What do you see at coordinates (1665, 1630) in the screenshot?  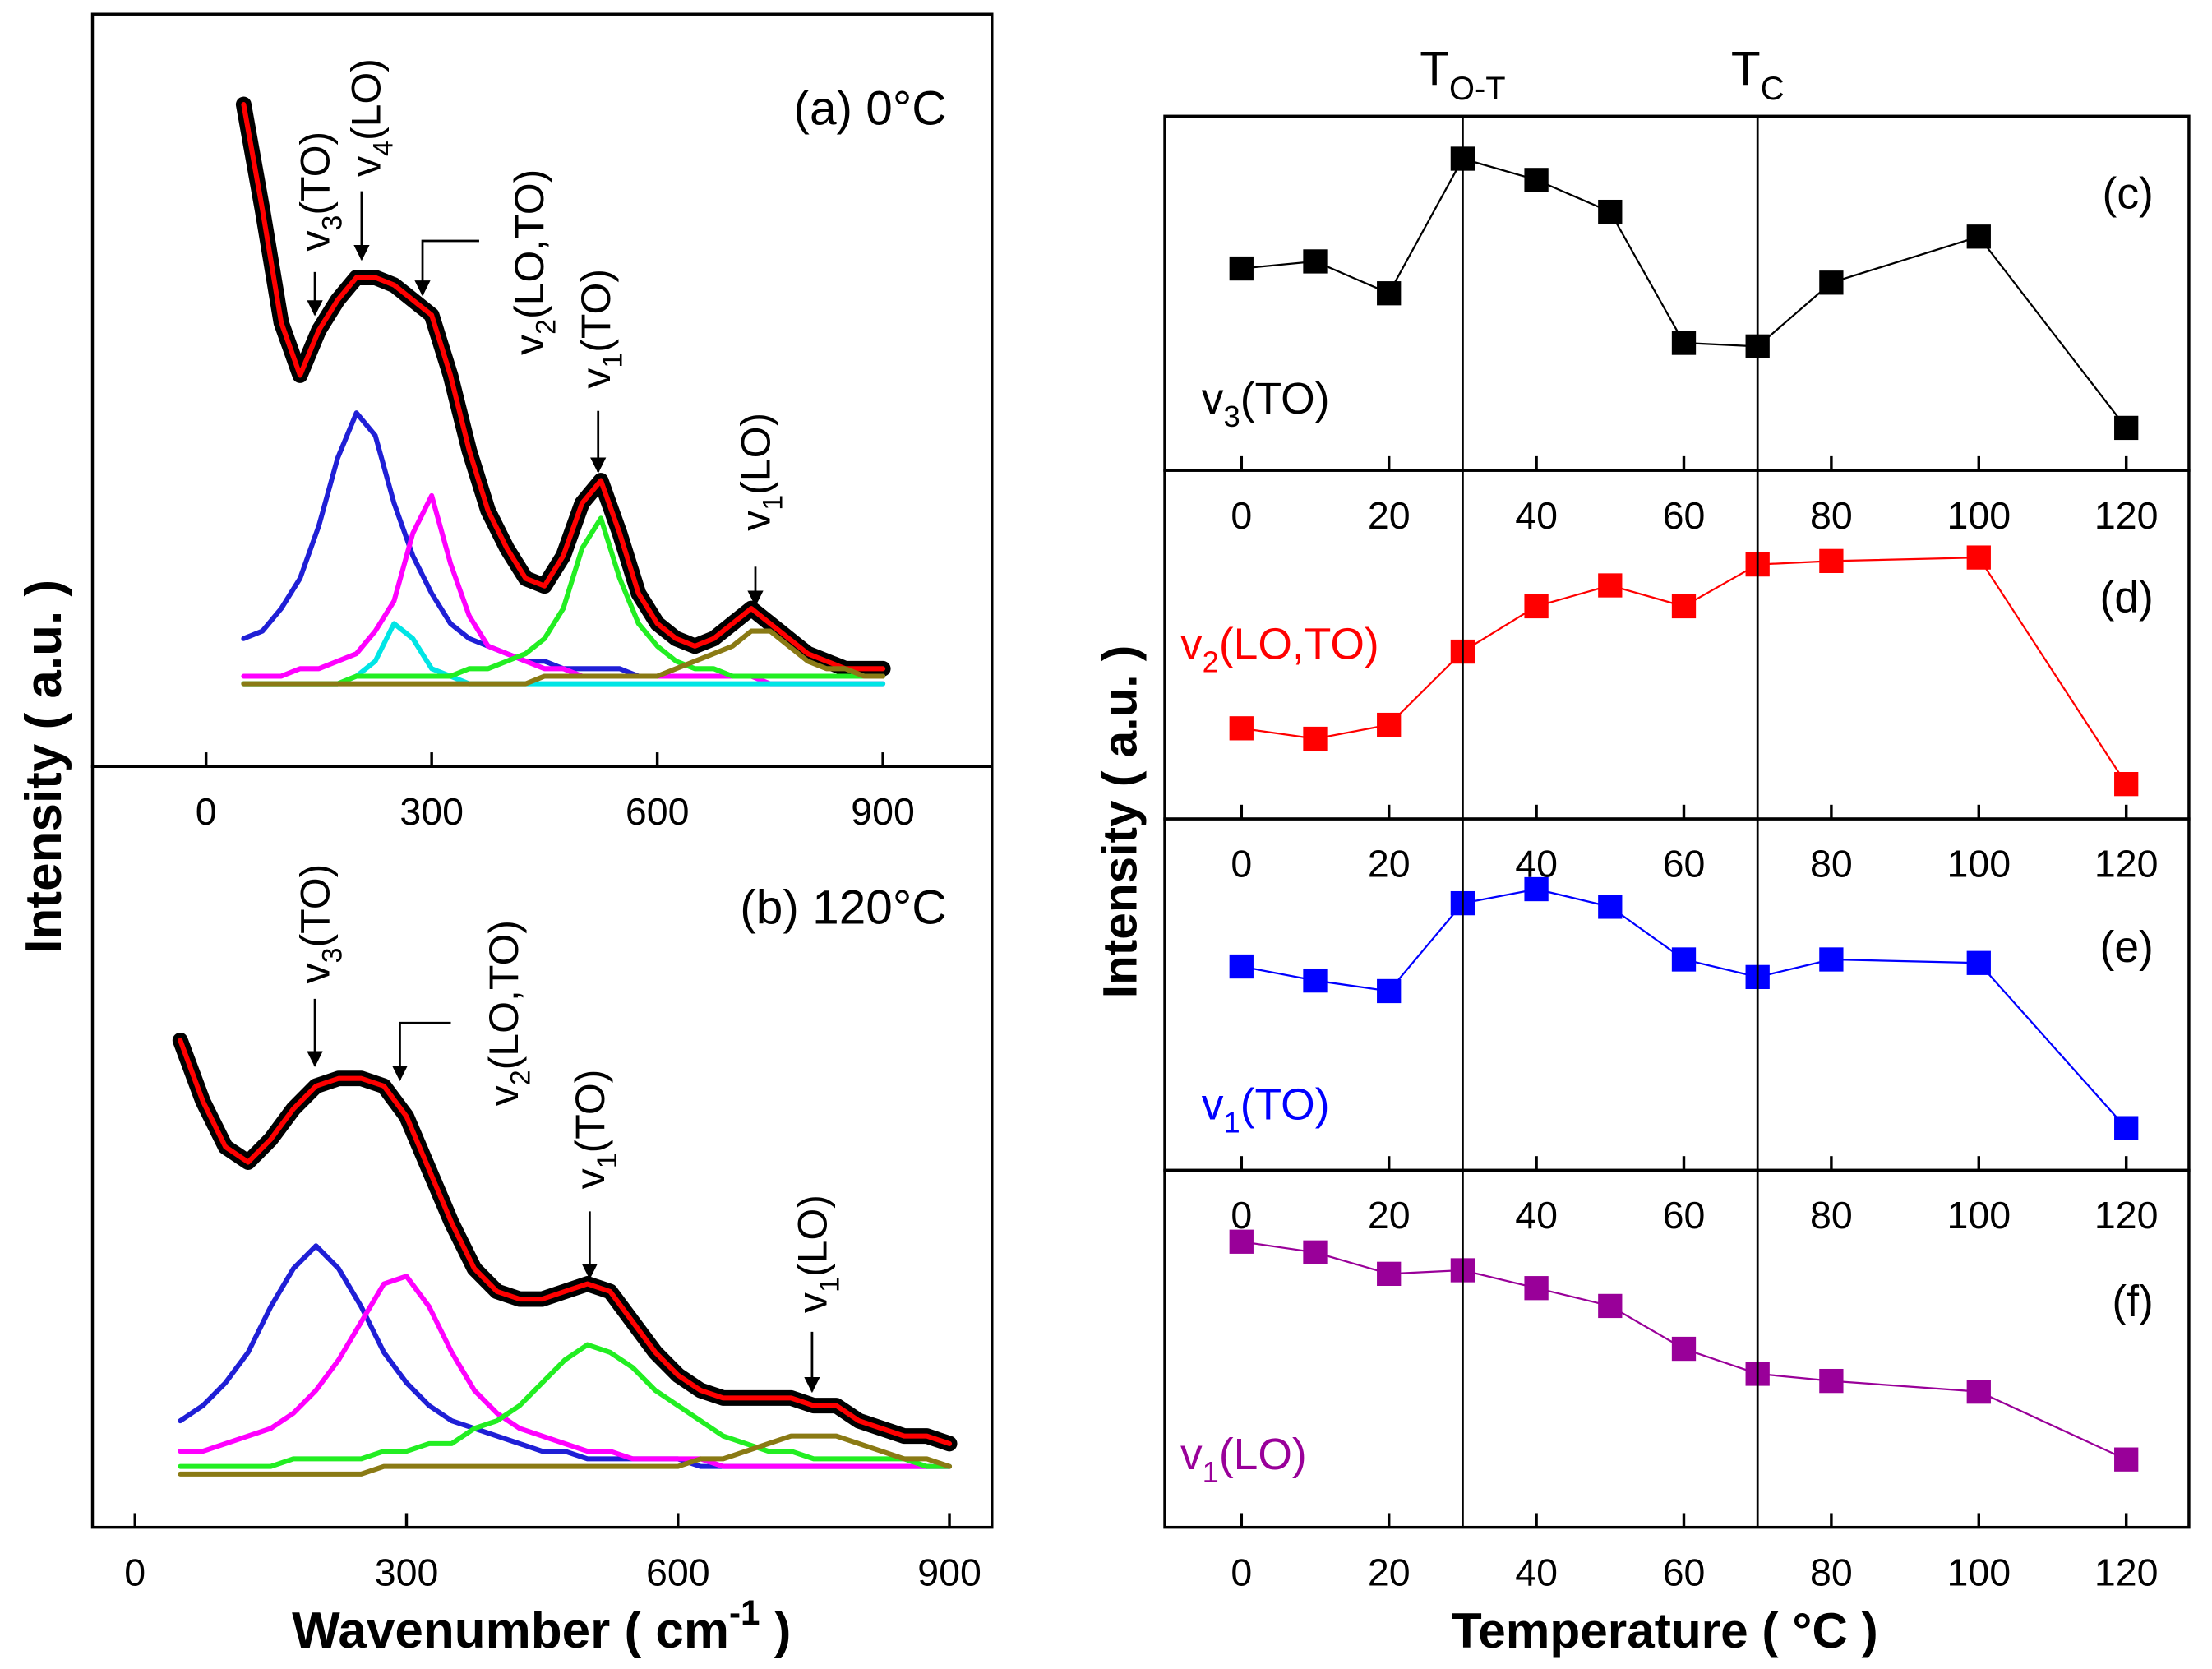 I see `x-axis-label: Temperature ( °C )` at bounding box center [1665, 1630].